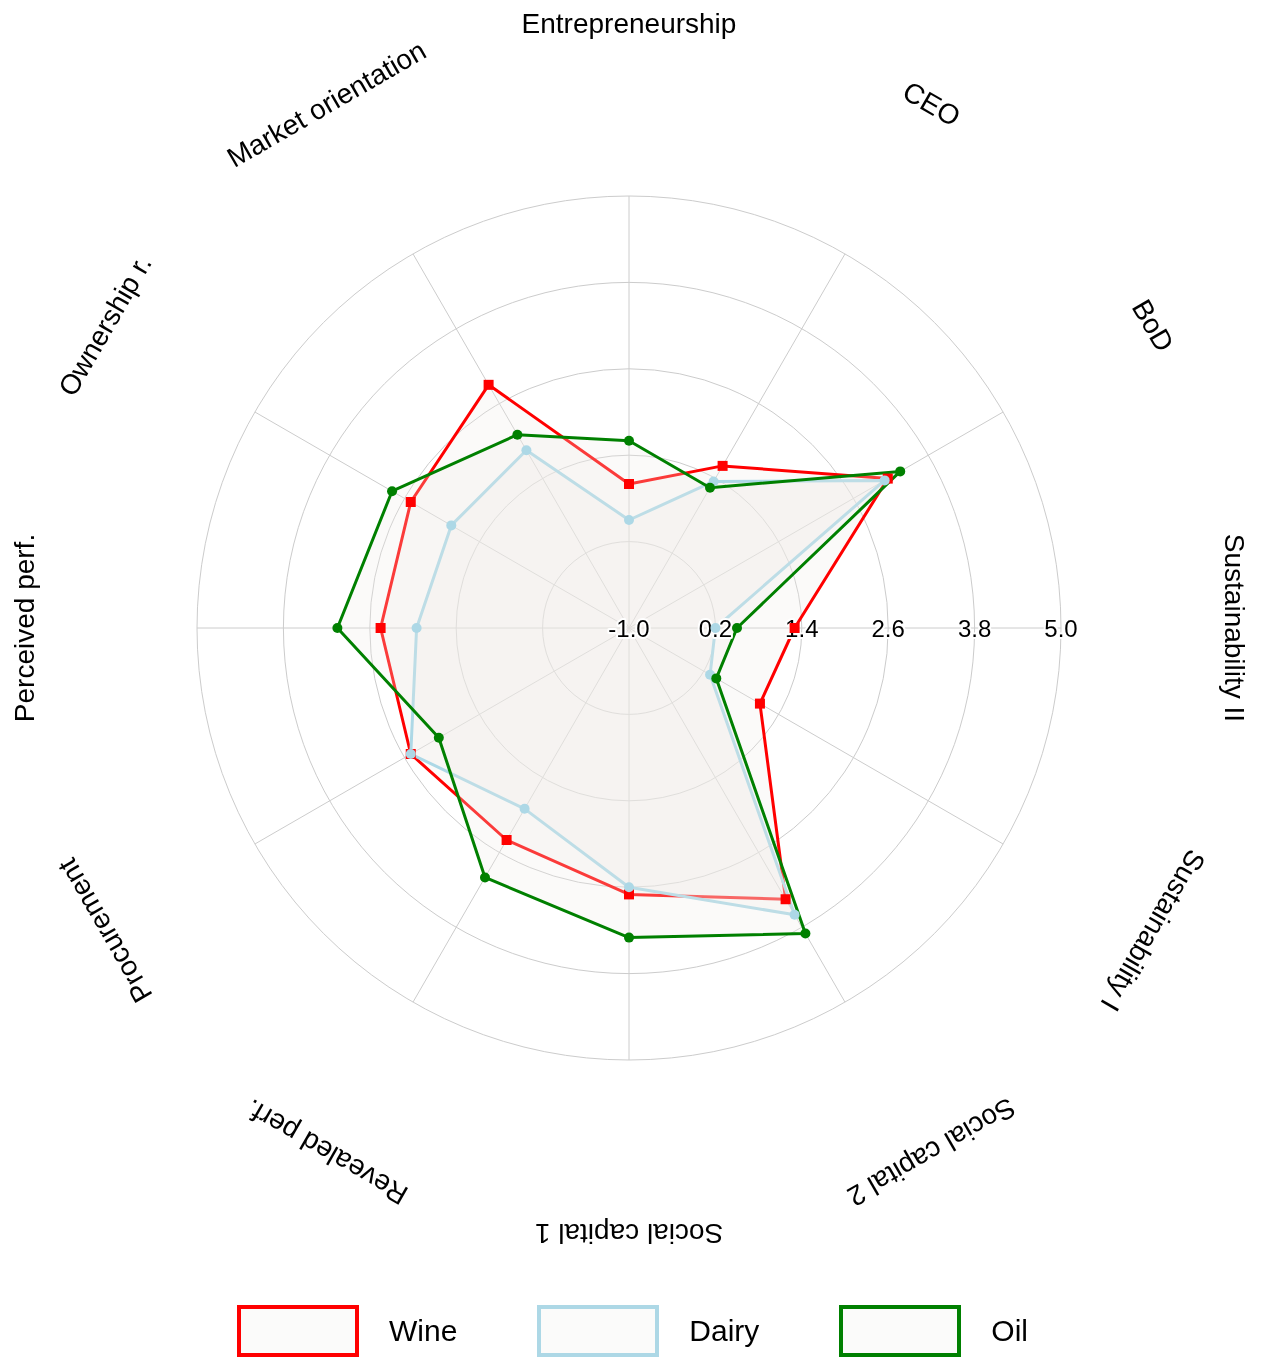 The width and height of the screenshot is (1265, 1357). Describe the element at coordinates (1234, 628) in the screenshot. I see `spoke-label: Sustainability II` at that location.